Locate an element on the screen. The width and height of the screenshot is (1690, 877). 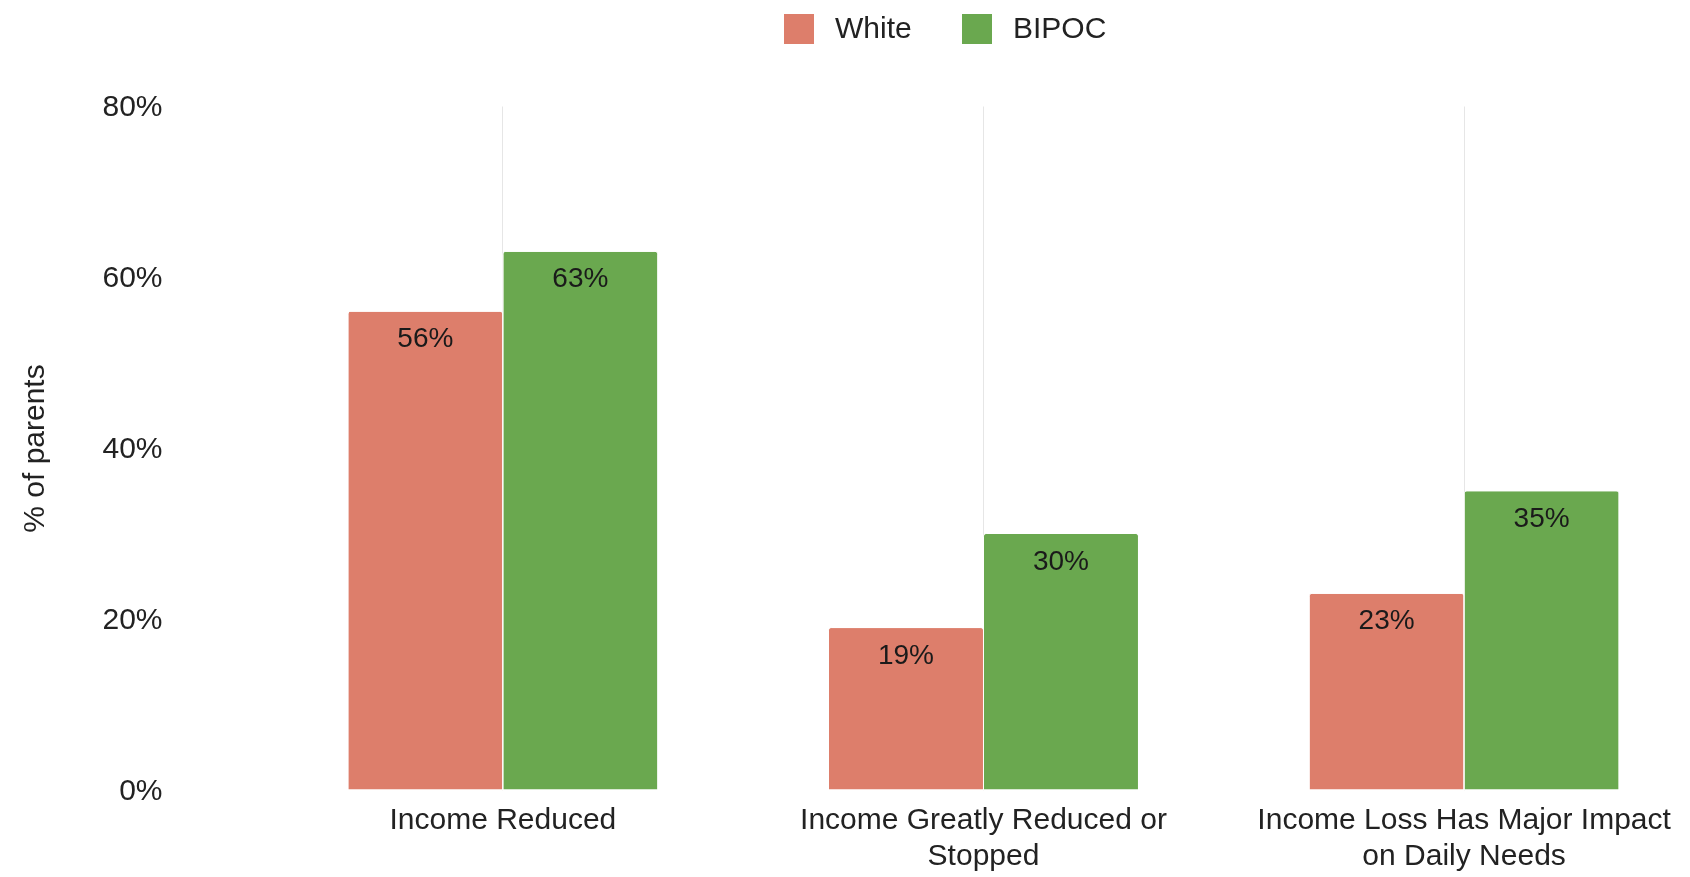
data-label: 35% is located at coordinates (1541, 517).